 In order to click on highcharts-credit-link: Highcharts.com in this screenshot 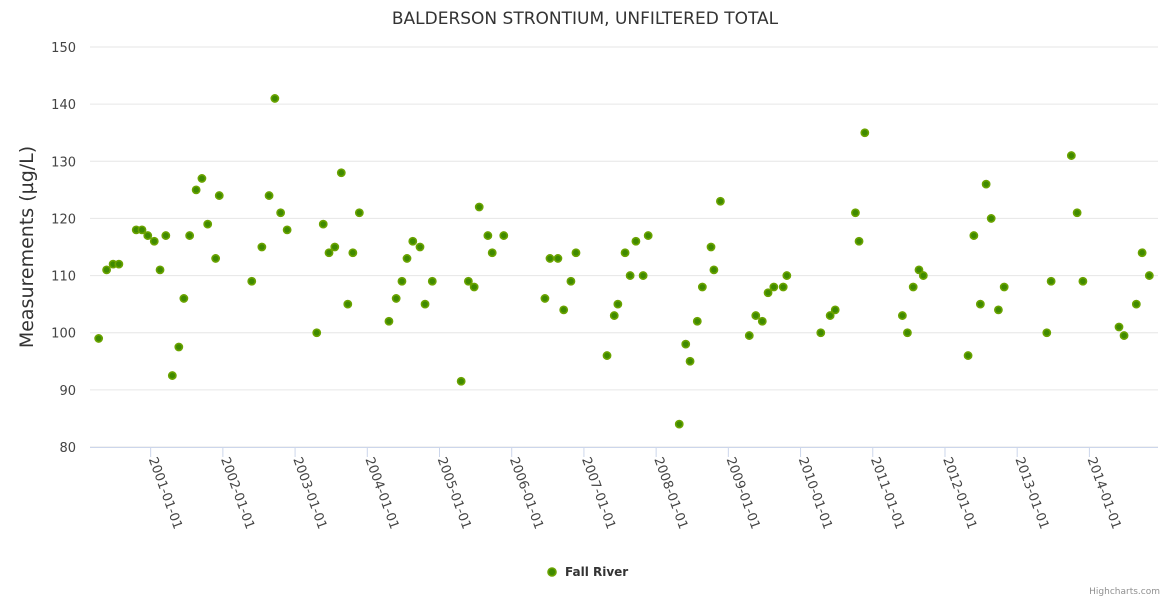, I will do `click(1124, 592)`.